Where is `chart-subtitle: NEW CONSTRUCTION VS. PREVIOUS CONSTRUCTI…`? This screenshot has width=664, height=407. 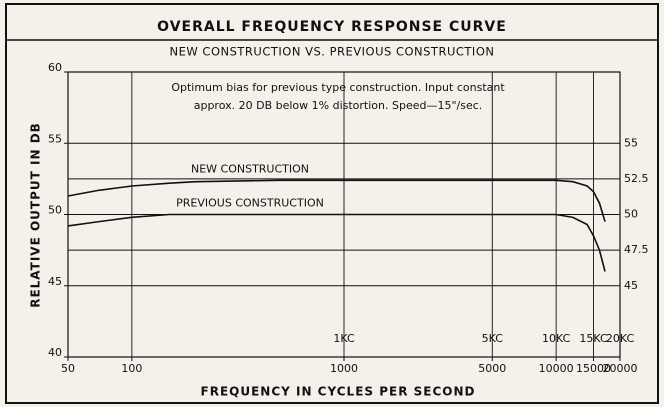 chart-subtitle: NEW CONSTRUCTION VS. PREVIOUS CONSTRUCTI… is located at coordinates (332, 52).